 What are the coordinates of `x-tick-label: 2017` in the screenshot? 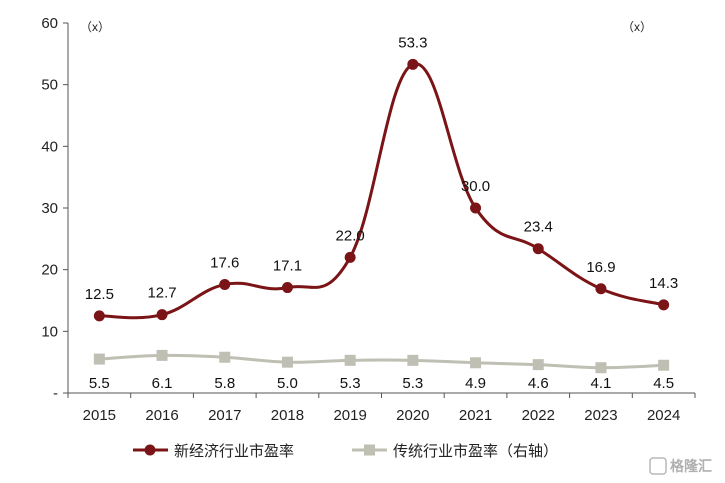 It's located at (224, 415).